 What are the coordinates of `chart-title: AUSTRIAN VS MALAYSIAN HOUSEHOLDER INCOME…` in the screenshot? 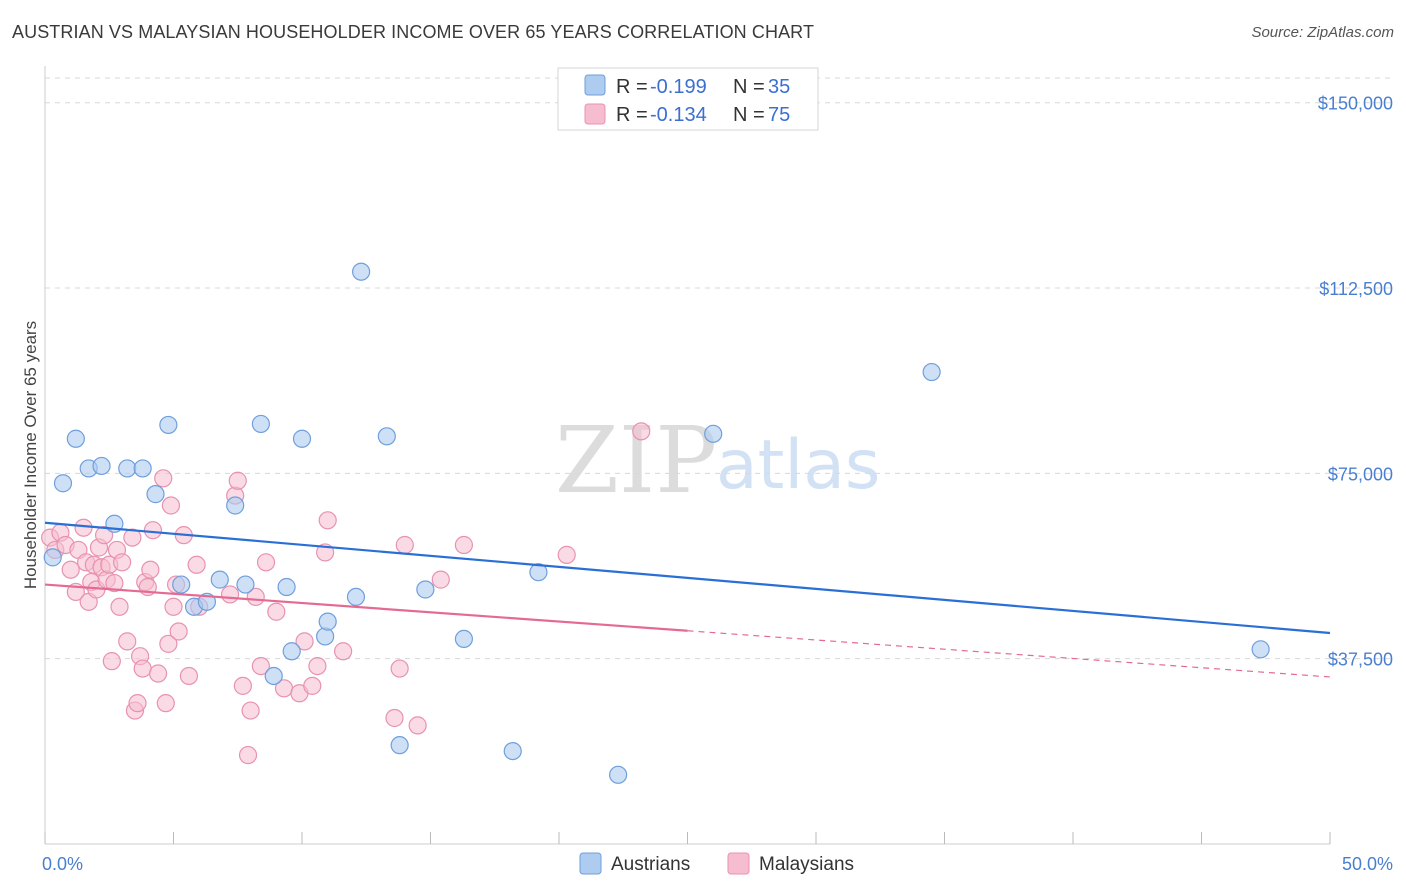 It's located at (413, 32).